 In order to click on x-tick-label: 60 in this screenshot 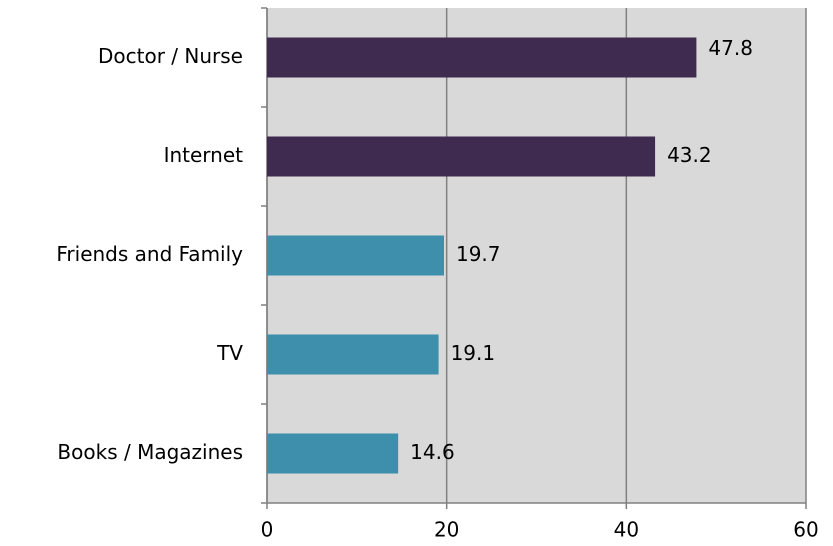, I will do `click(805, 530)`.